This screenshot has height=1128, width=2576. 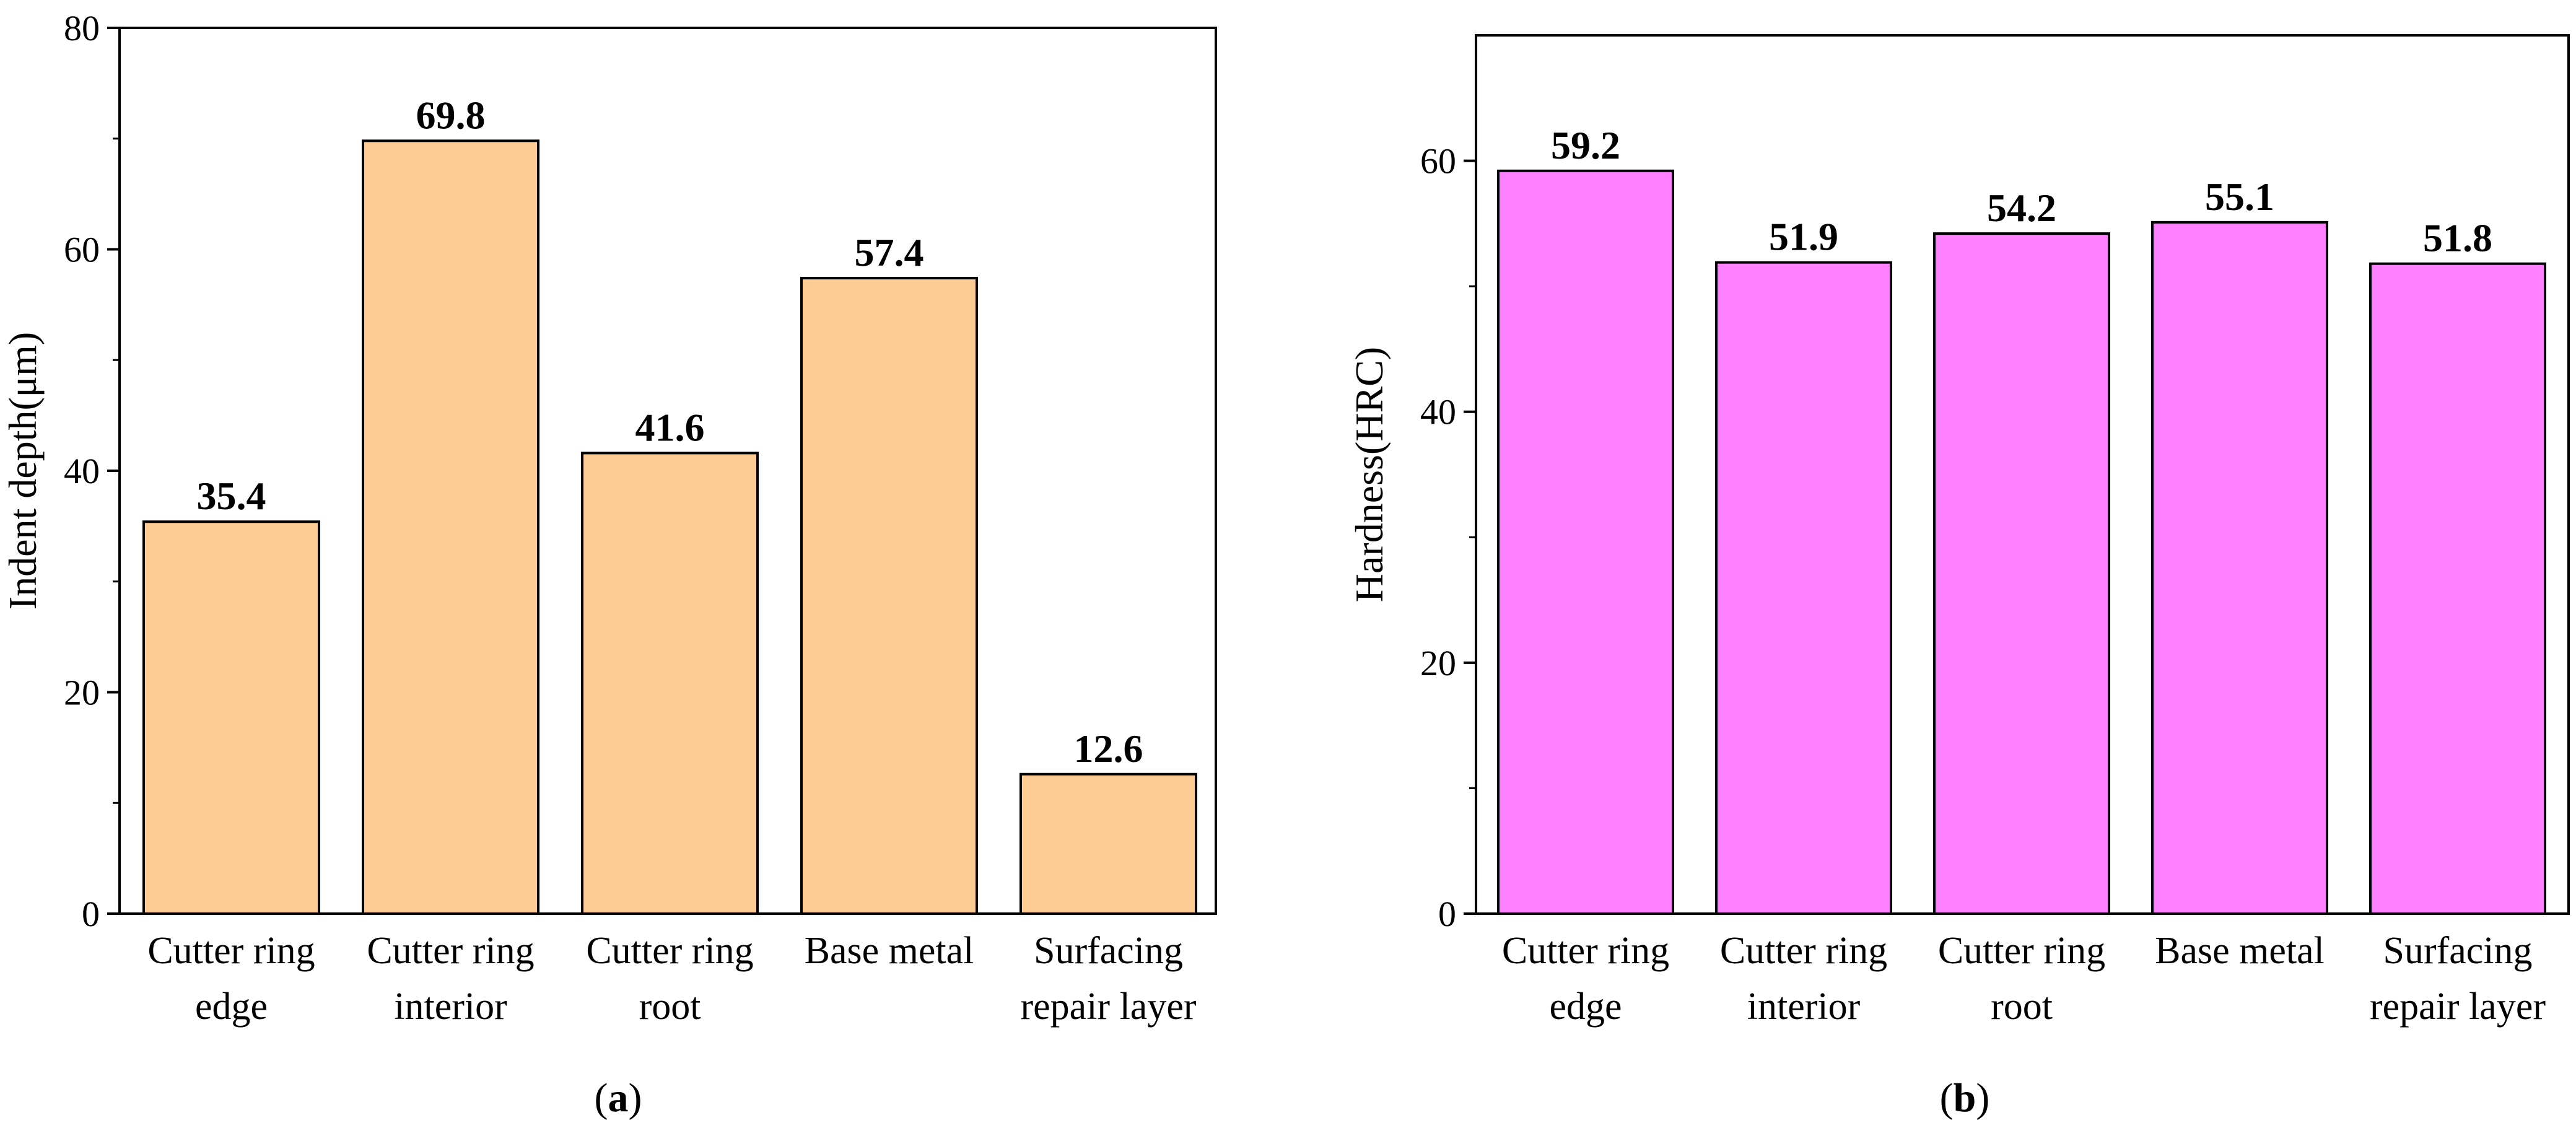 What do you see at coordinates (91, 914) in the screenshot?
I see `y-tick-label-a-0: 0` at bounding box center [91, 914].